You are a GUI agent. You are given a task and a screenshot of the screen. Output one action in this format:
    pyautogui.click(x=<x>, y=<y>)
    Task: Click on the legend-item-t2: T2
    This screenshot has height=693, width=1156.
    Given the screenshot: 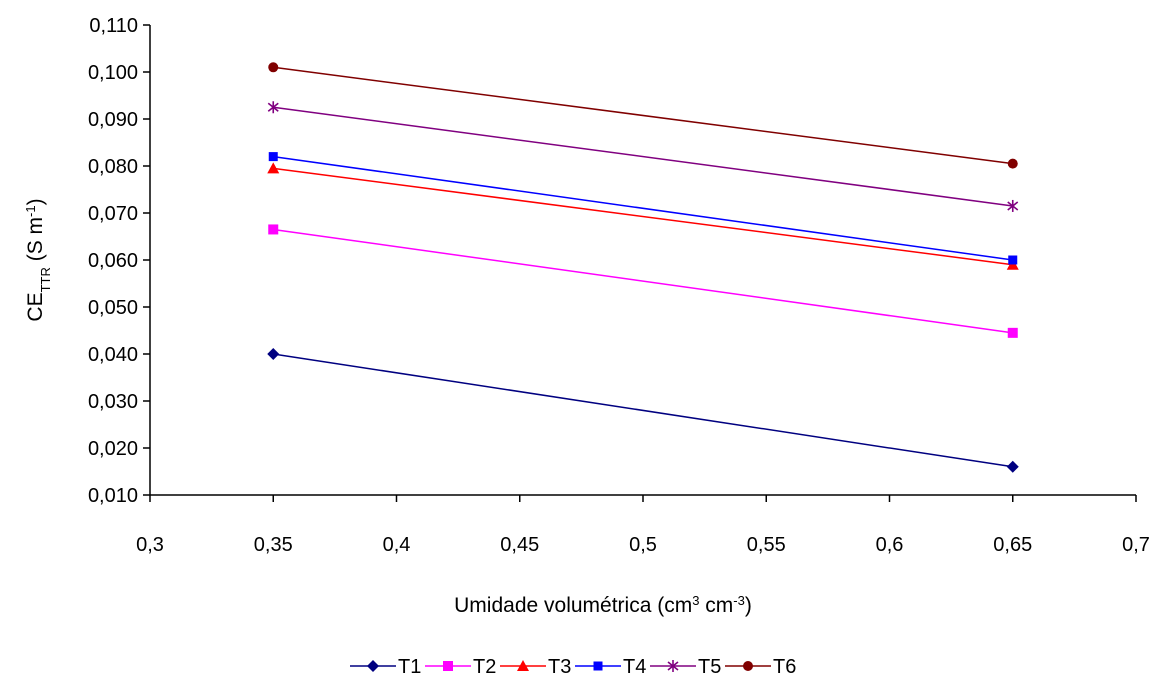 What is the action you would take?
    pyautogui.click(x=460, y=667)
    